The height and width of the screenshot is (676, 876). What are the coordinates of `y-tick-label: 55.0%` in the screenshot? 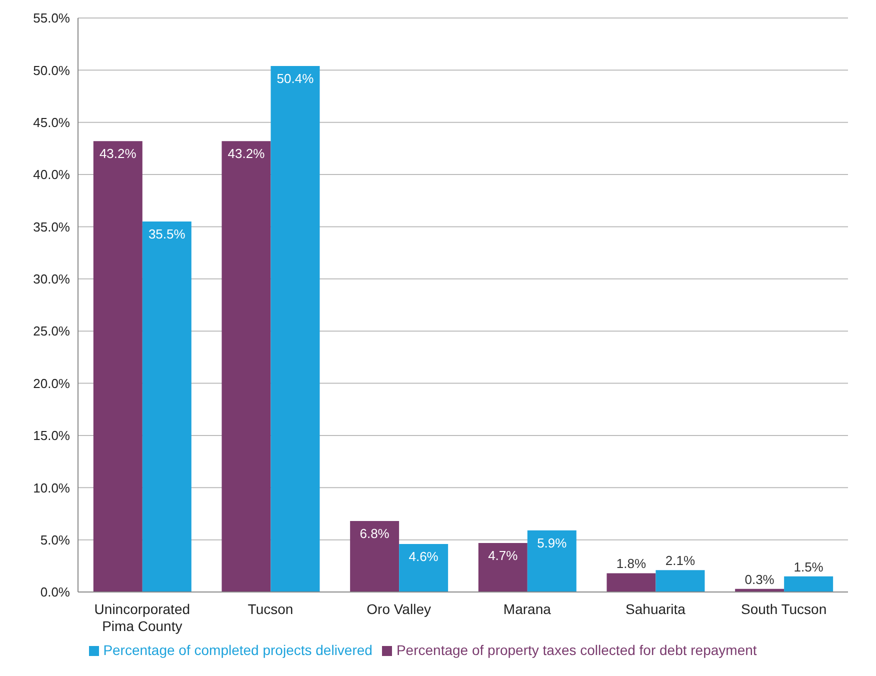 It's located at (51, 18).